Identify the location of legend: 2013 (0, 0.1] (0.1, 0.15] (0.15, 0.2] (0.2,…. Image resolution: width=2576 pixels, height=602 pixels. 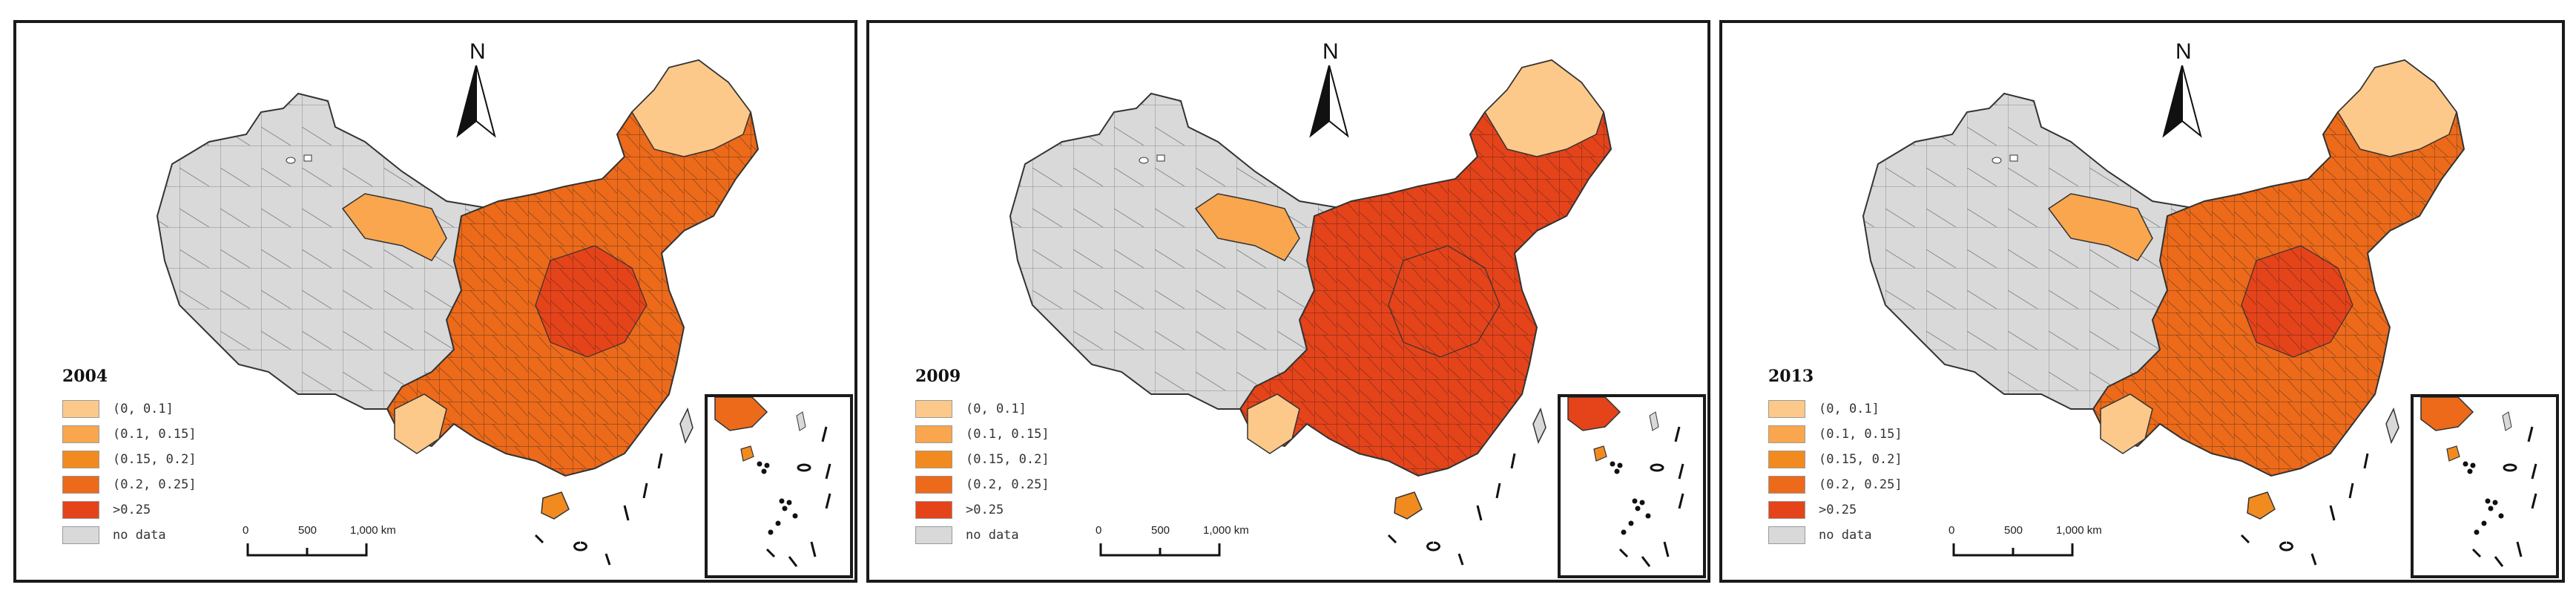
(1836, 458).